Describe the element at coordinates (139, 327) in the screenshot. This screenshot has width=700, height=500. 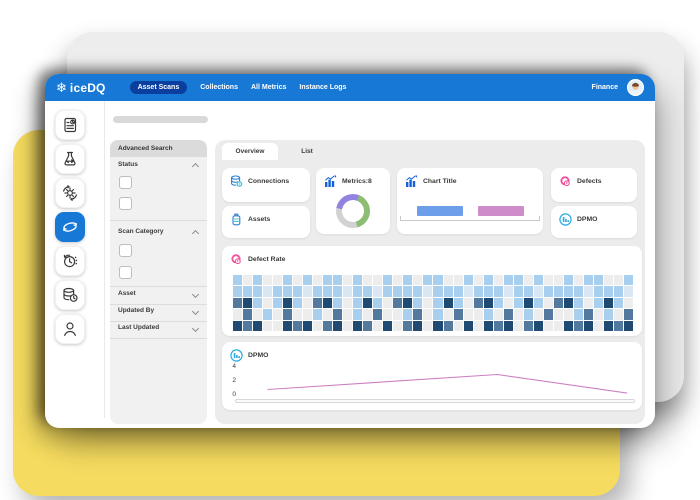
I see `filter-section-label: Last Updated` at that location.